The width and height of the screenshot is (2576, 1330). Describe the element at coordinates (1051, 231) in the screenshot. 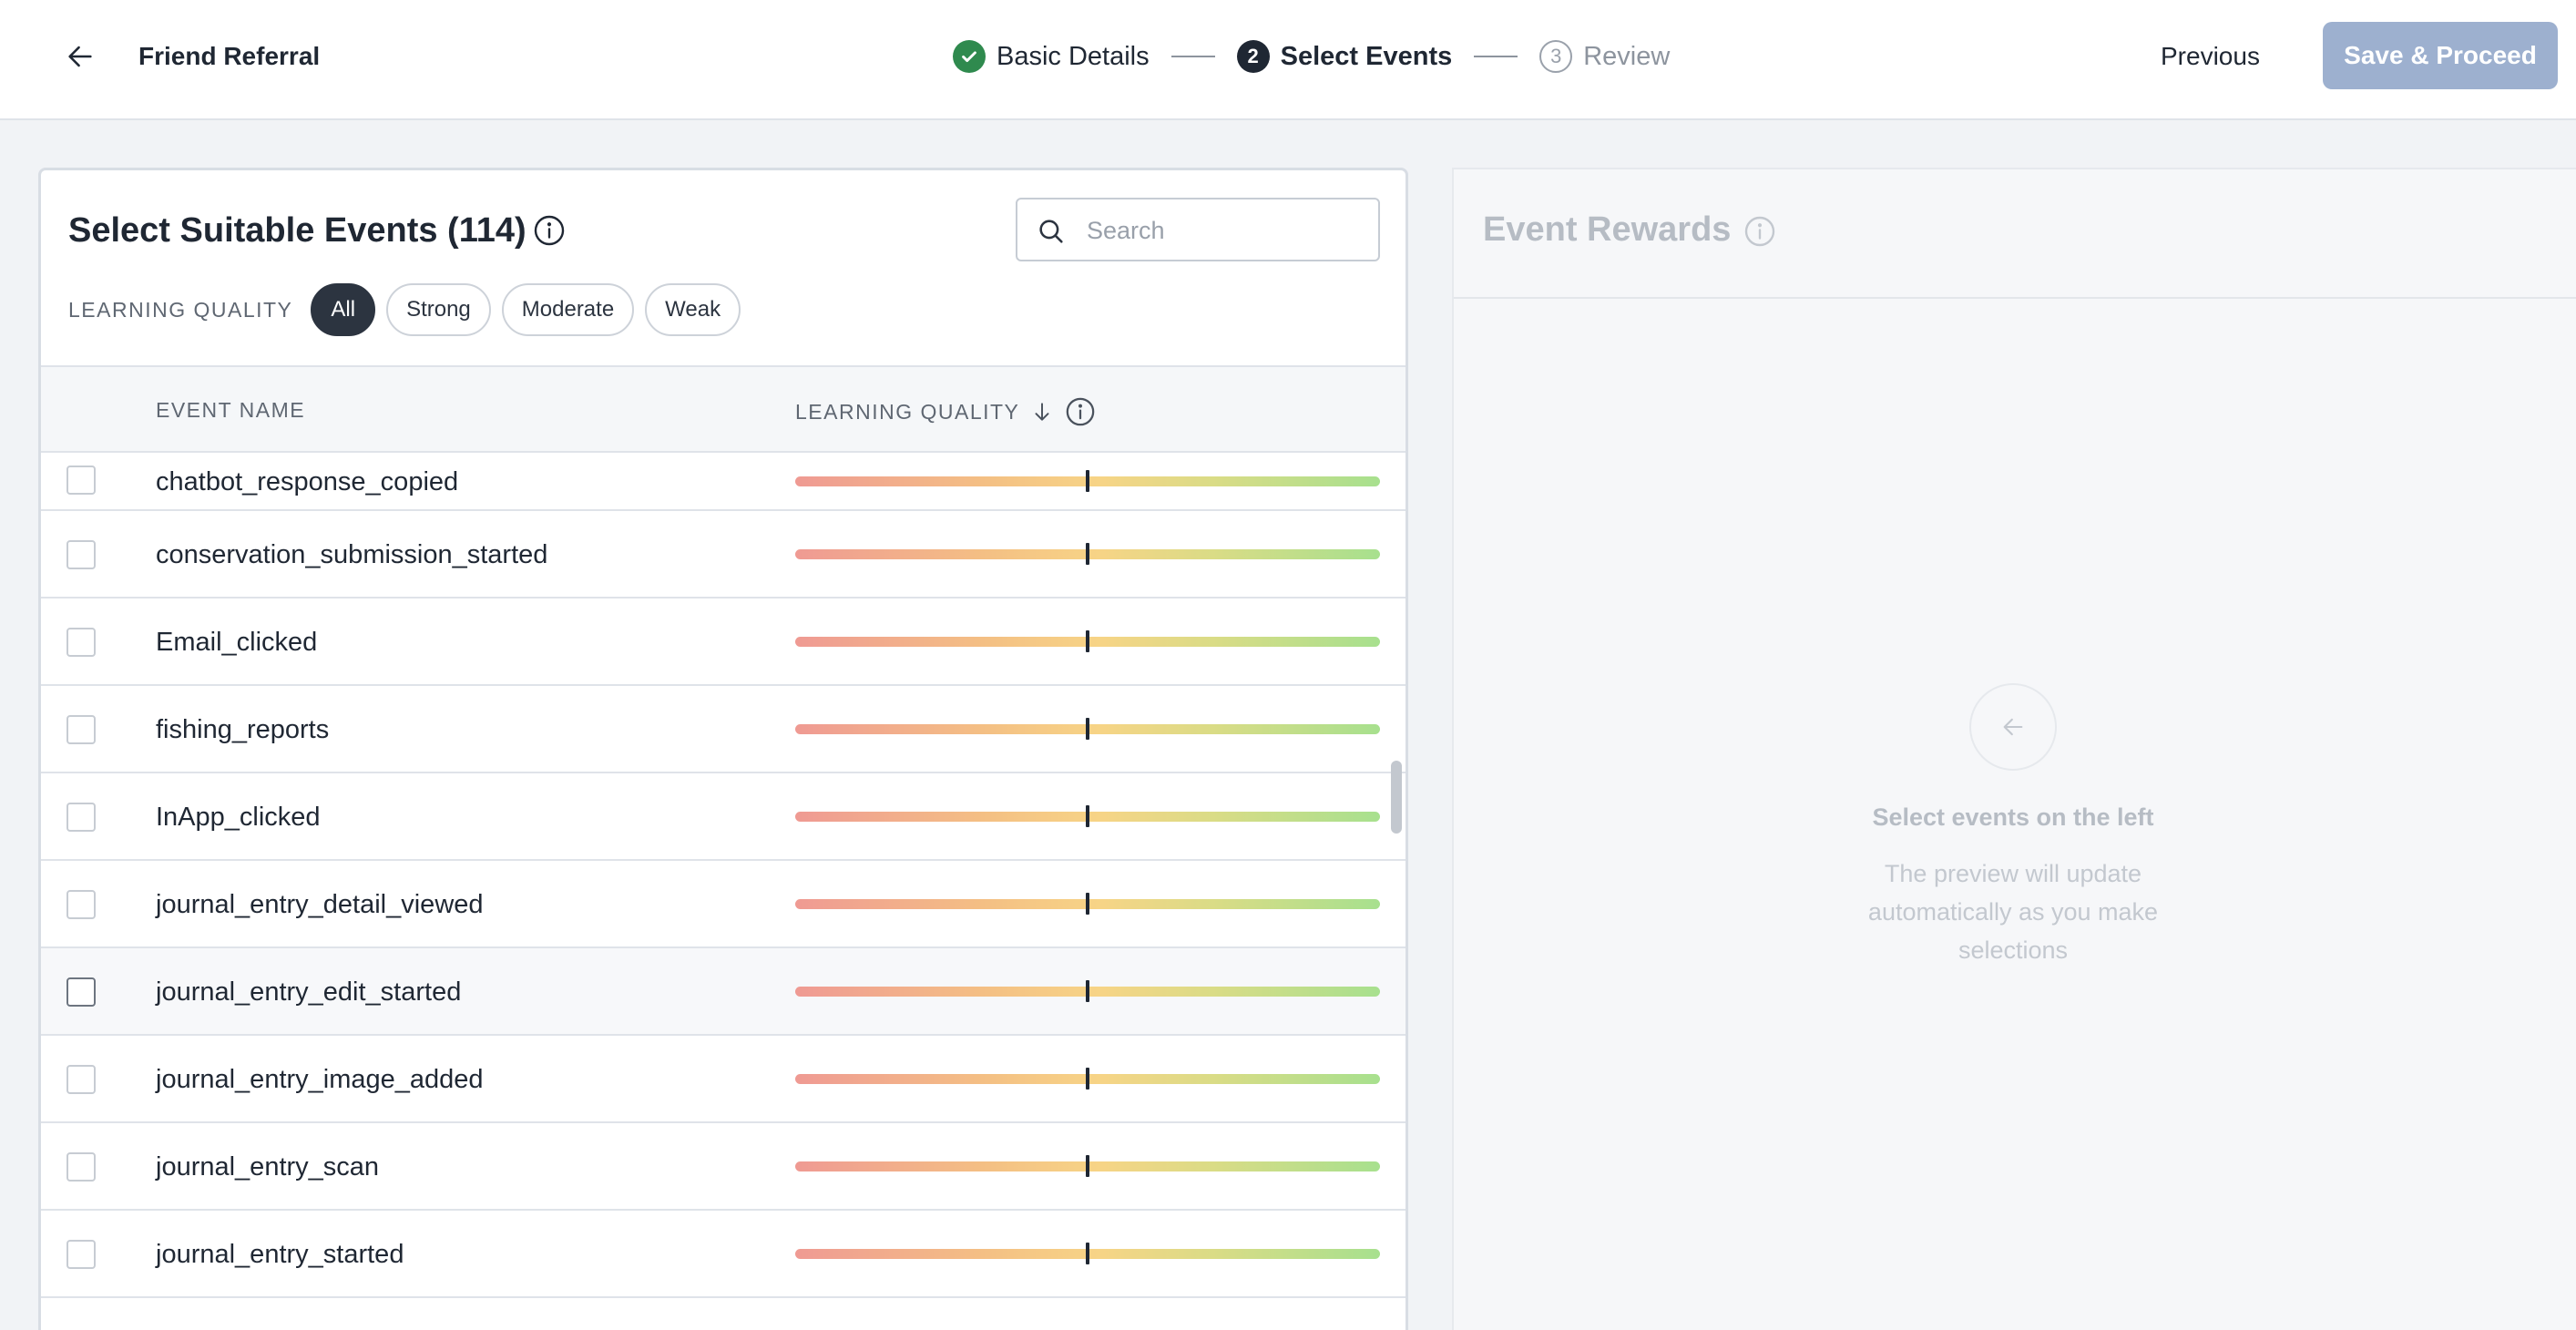

I see `search-icon` at that location.